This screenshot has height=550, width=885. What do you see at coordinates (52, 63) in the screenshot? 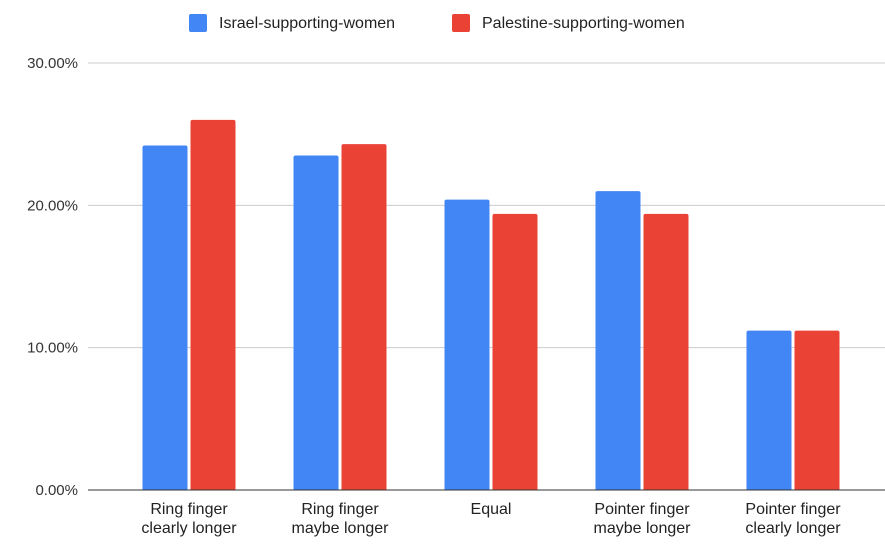
I see `y-tick-label: 30.00%` at bounding box center [52, 63].